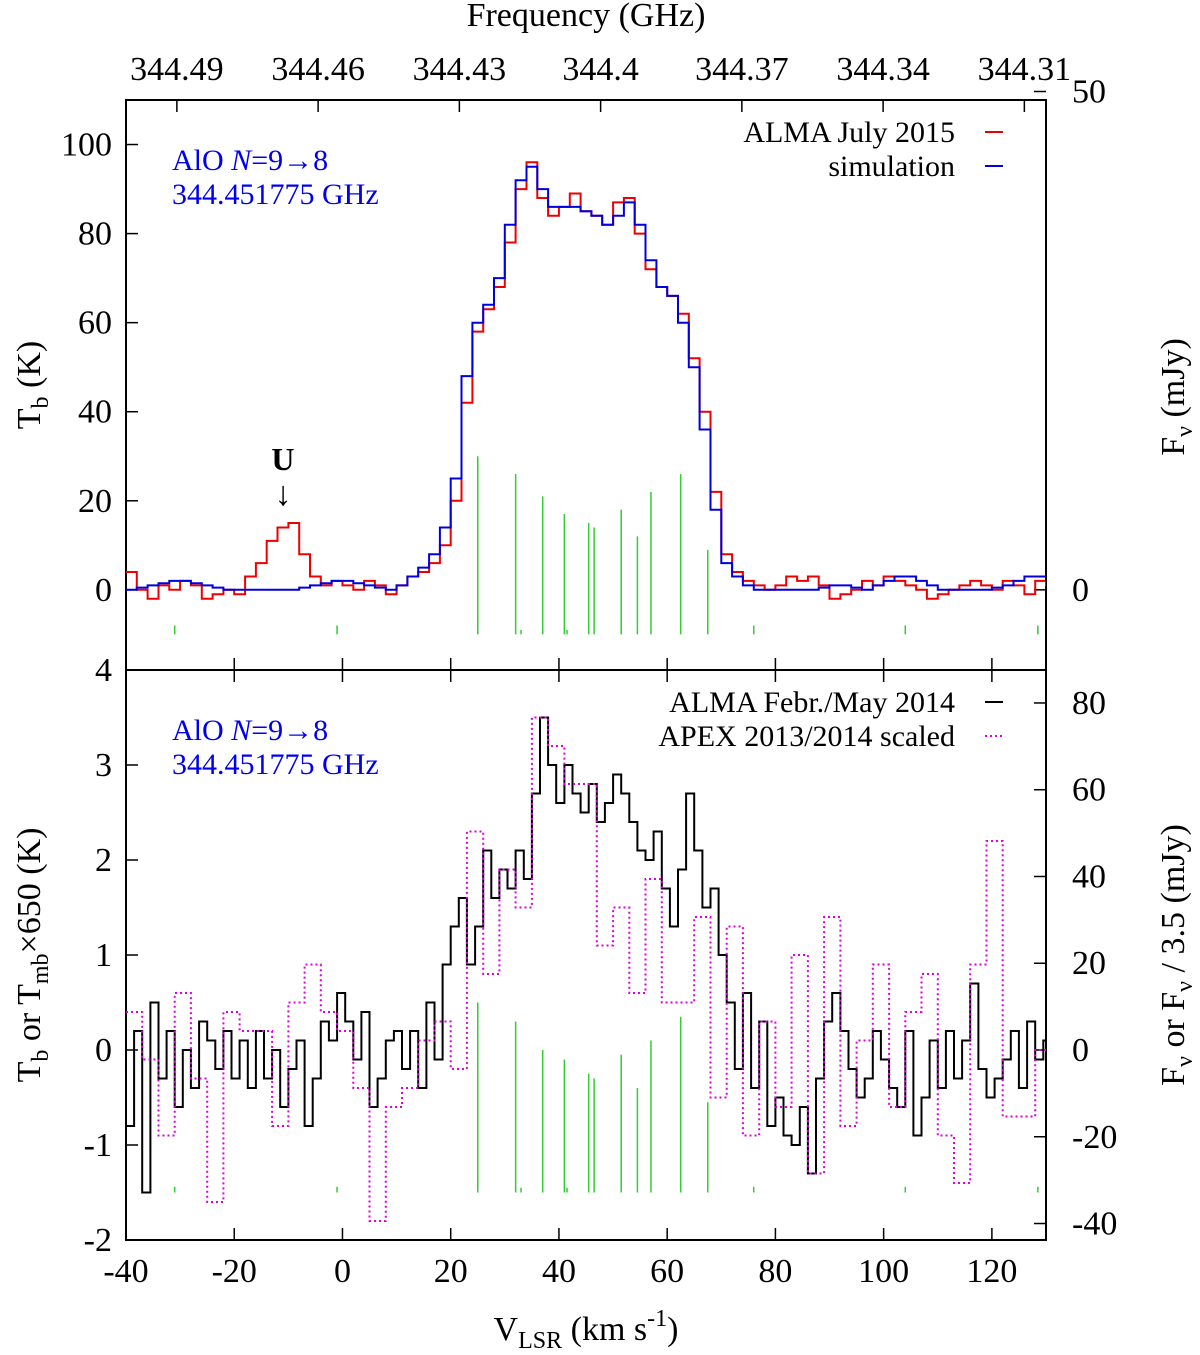 The image size is (1200, 1355). What do you see at coordinates (98, 1145) in the screenshot?
I see `y-tick-label: -1` at bounding box center [98, 1145].